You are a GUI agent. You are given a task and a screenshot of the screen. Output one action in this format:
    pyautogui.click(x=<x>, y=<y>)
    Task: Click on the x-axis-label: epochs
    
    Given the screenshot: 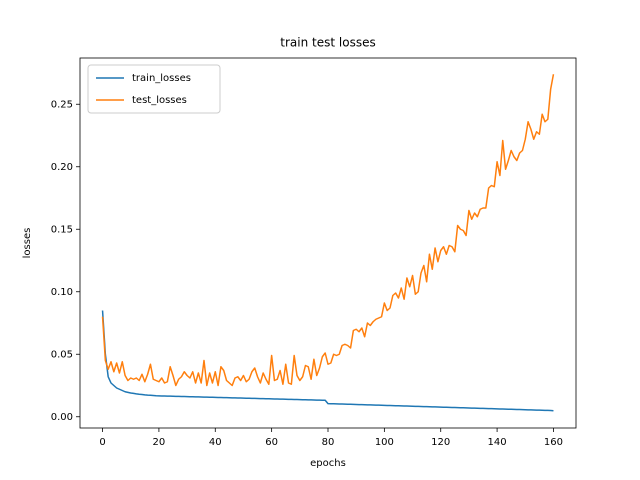 What is the action you would take?
    pyautogui.click(x=328, y=463)
    